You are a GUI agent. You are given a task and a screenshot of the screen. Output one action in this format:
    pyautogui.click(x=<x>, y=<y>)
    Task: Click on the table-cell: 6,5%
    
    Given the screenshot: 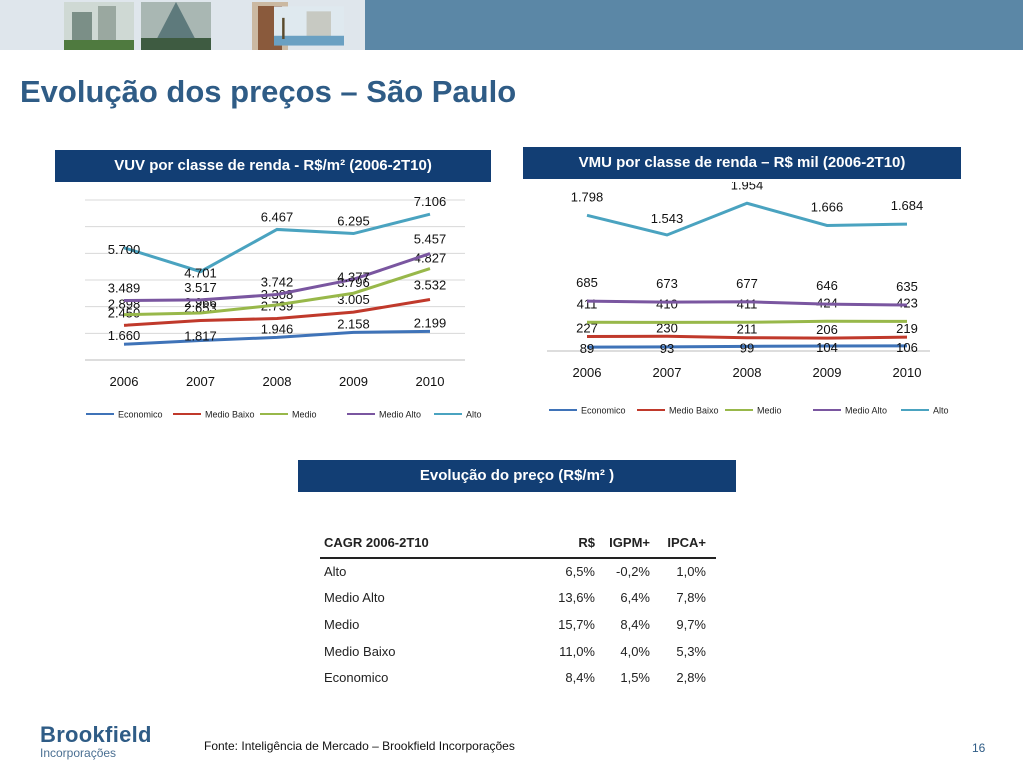 What is the action you would take?
    pyautogui.click(x=580, y=571)
    